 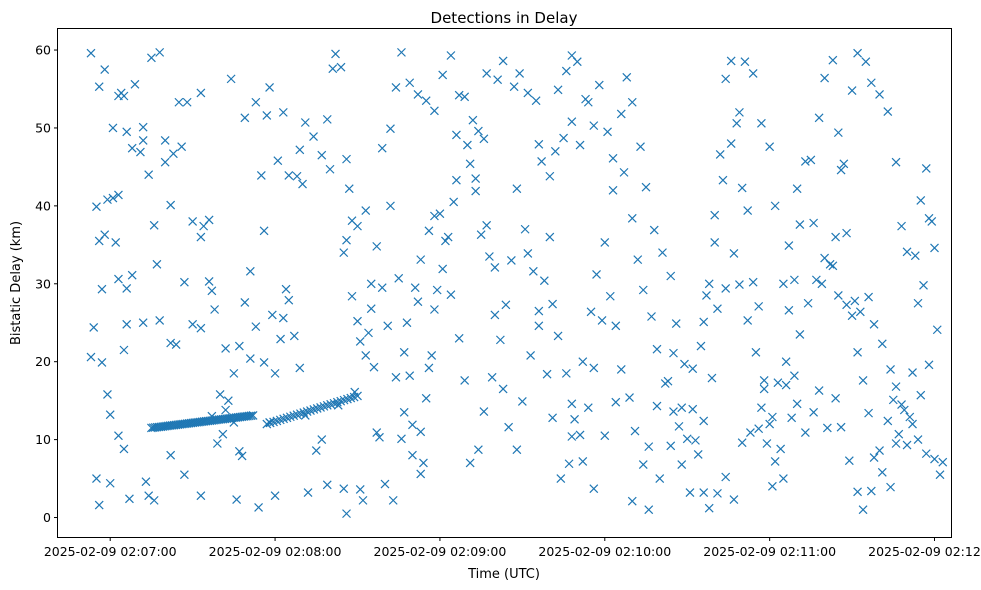 I want to click on y-tick-label: 60, so click(x=43, y=50).